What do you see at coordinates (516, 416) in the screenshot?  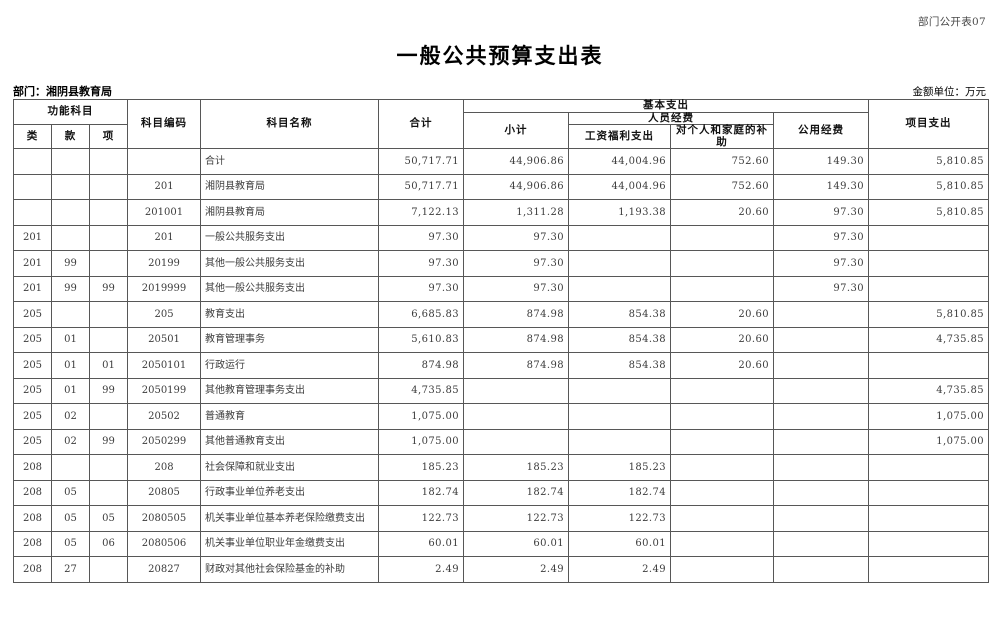 I see `cell-subtotal` at bounding box center [516, 416].